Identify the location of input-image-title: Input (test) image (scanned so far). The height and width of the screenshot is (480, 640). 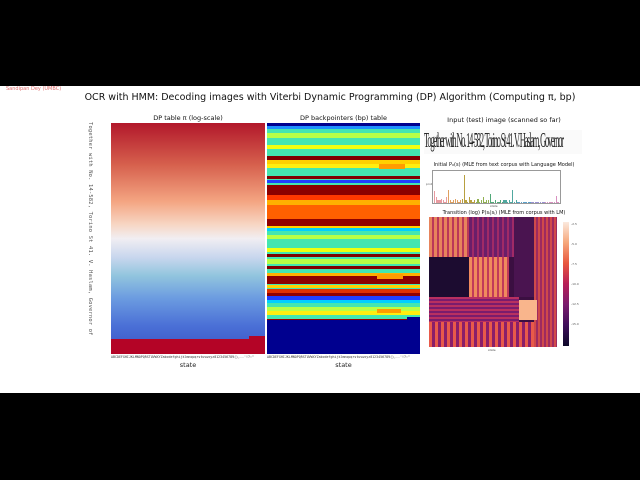
(504, 120).